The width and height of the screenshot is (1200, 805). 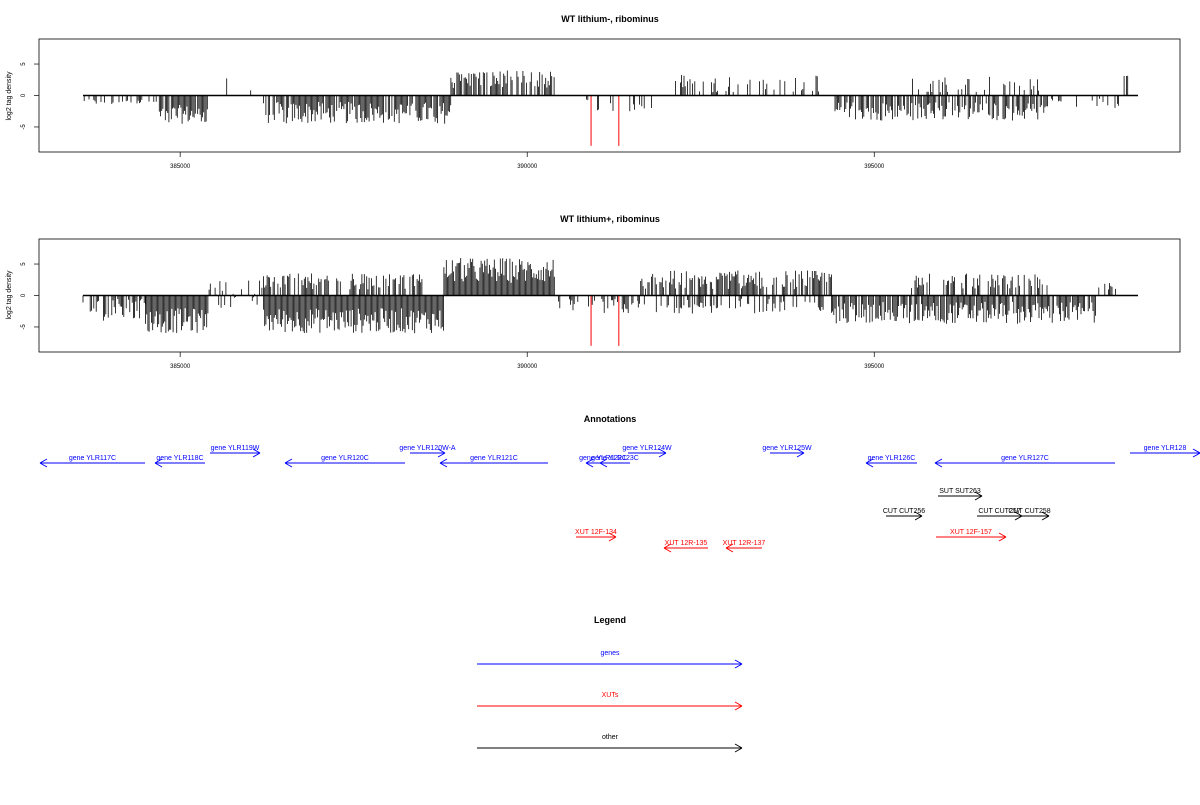 What do you see at coordinates (596, 532) in the screenshot?
I see `feature-label: XUT 12F-134` at bounding box center [596, 532].